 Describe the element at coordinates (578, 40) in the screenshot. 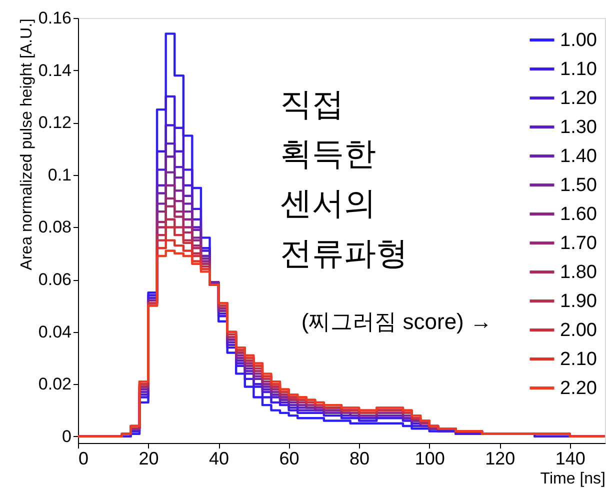

I see `legend-label: 1.00` at that location.